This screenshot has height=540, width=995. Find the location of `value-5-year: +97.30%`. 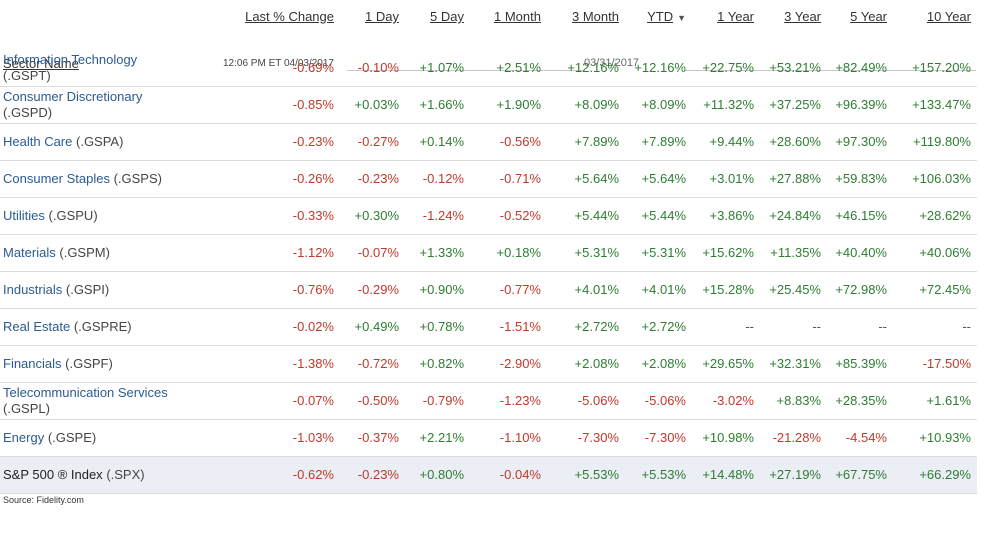

value-5-year: +97.30% is located at coordinates (861, 141).